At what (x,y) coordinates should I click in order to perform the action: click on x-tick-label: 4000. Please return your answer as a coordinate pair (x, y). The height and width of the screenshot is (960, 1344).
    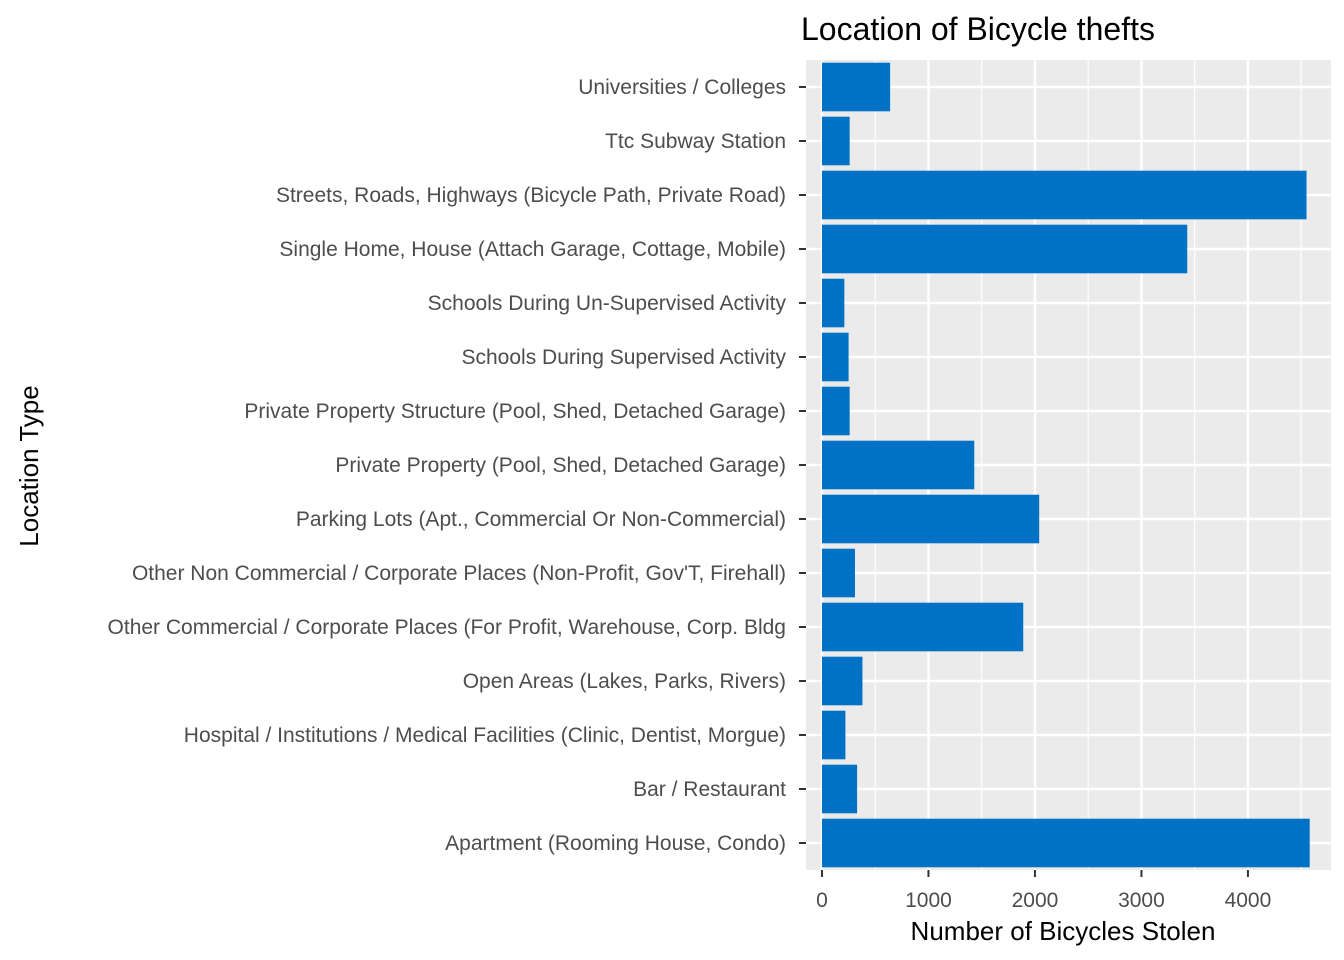
    Looking at the image, I should click on (1248, 900).